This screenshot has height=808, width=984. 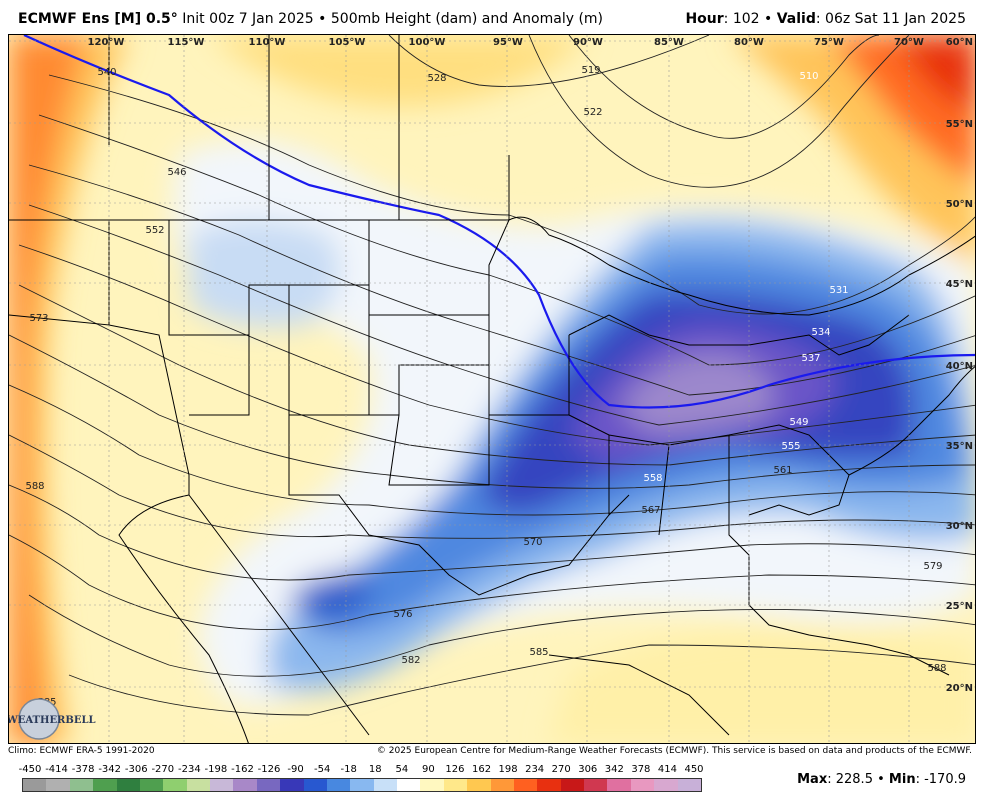 I want to click on scale-tick-label: 234, so click(x=535, y=769).